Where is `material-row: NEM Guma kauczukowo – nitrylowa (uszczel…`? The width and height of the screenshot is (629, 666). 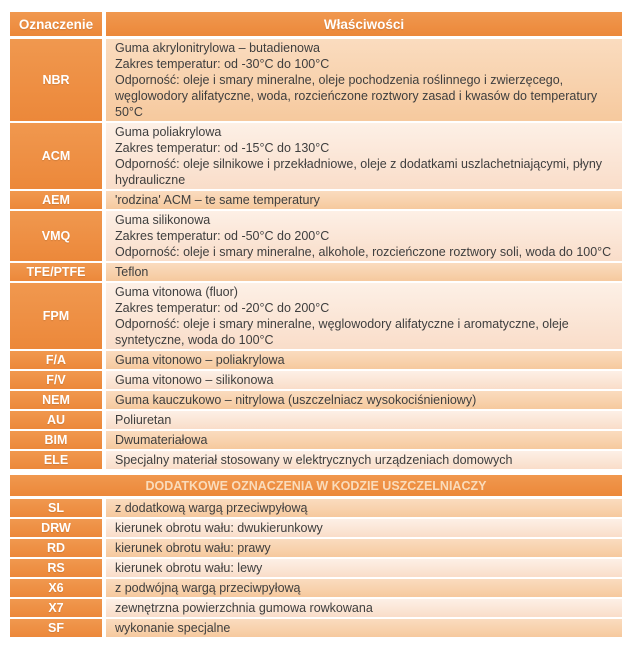
material-row: NEM Guma kauczukowo – nitrylowa (uszczel… is located at coordinates (316, 400).